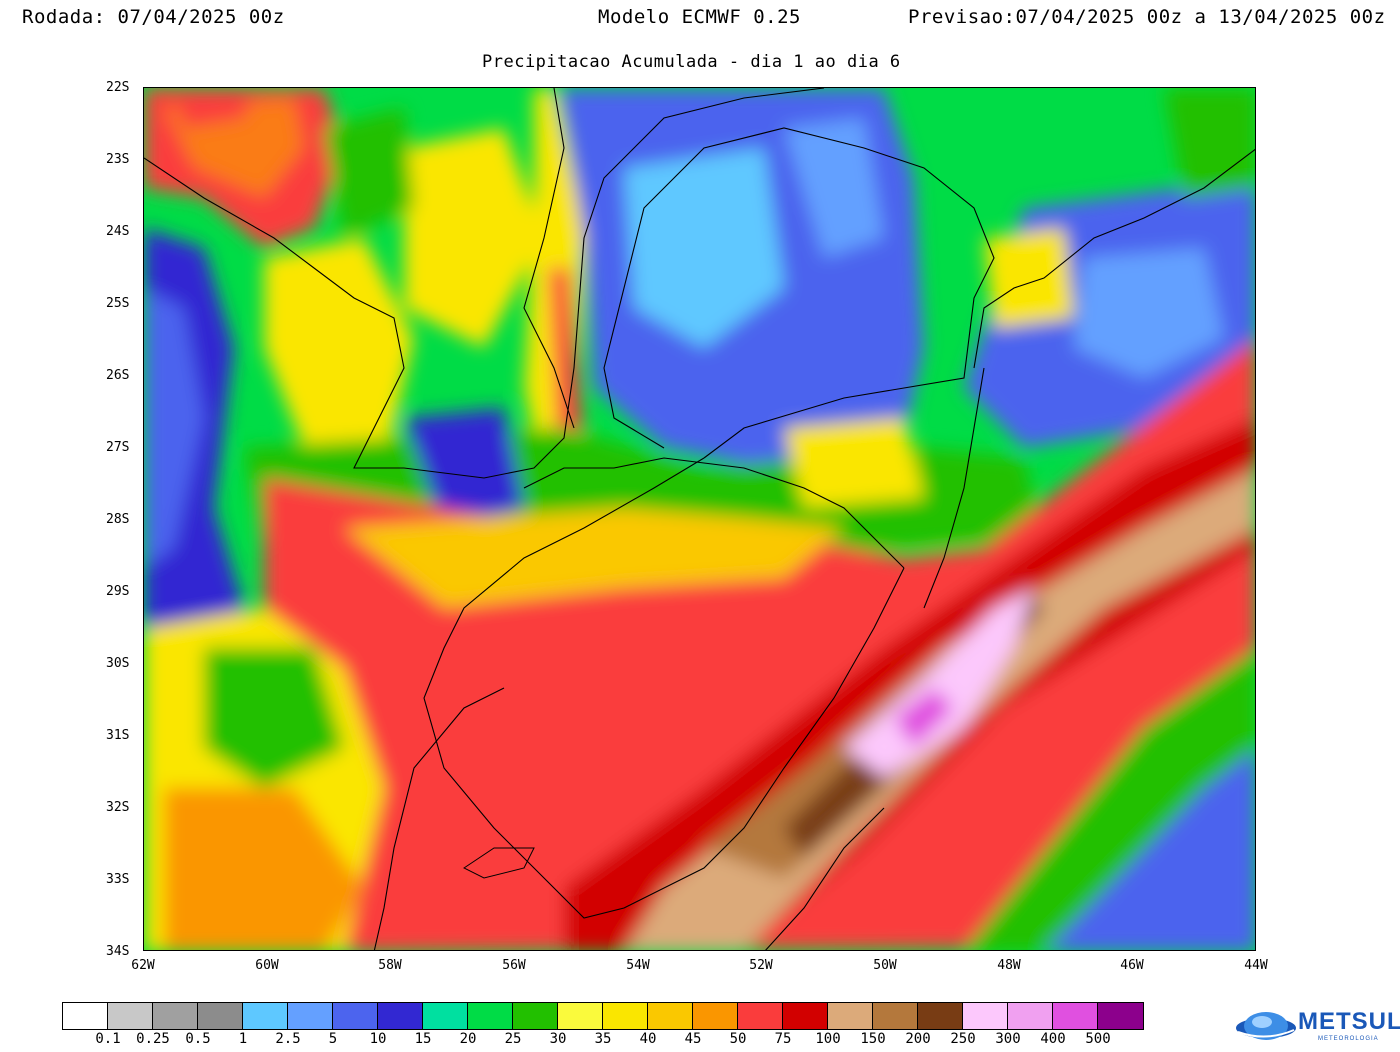  I want to click on legend-label: 20, so click(468, 1039).